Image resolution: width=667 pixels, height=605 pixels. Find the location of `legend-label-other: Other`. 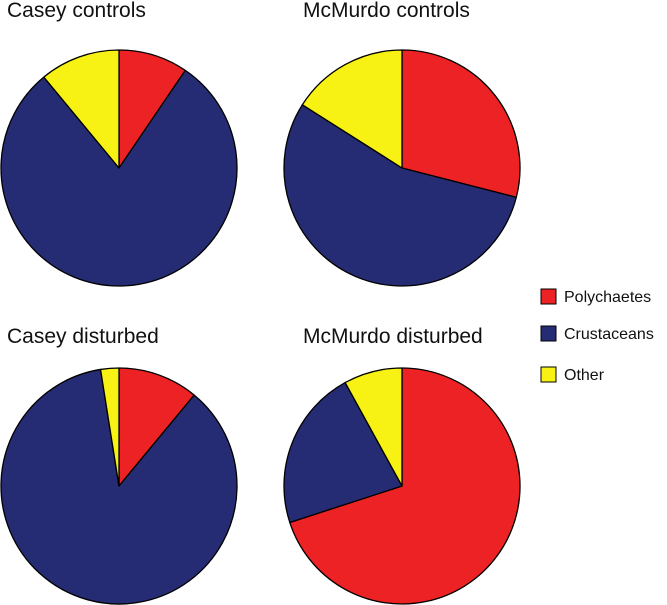

legend-label-other: Other is located at coordinates (584, 375).